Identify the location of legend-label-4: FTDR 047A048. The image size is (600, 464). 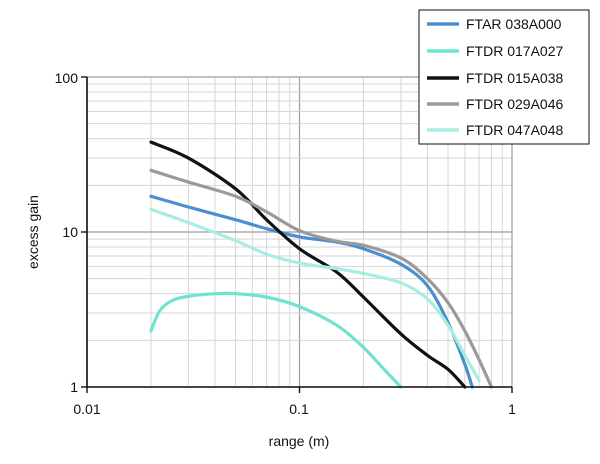
(514, 130).